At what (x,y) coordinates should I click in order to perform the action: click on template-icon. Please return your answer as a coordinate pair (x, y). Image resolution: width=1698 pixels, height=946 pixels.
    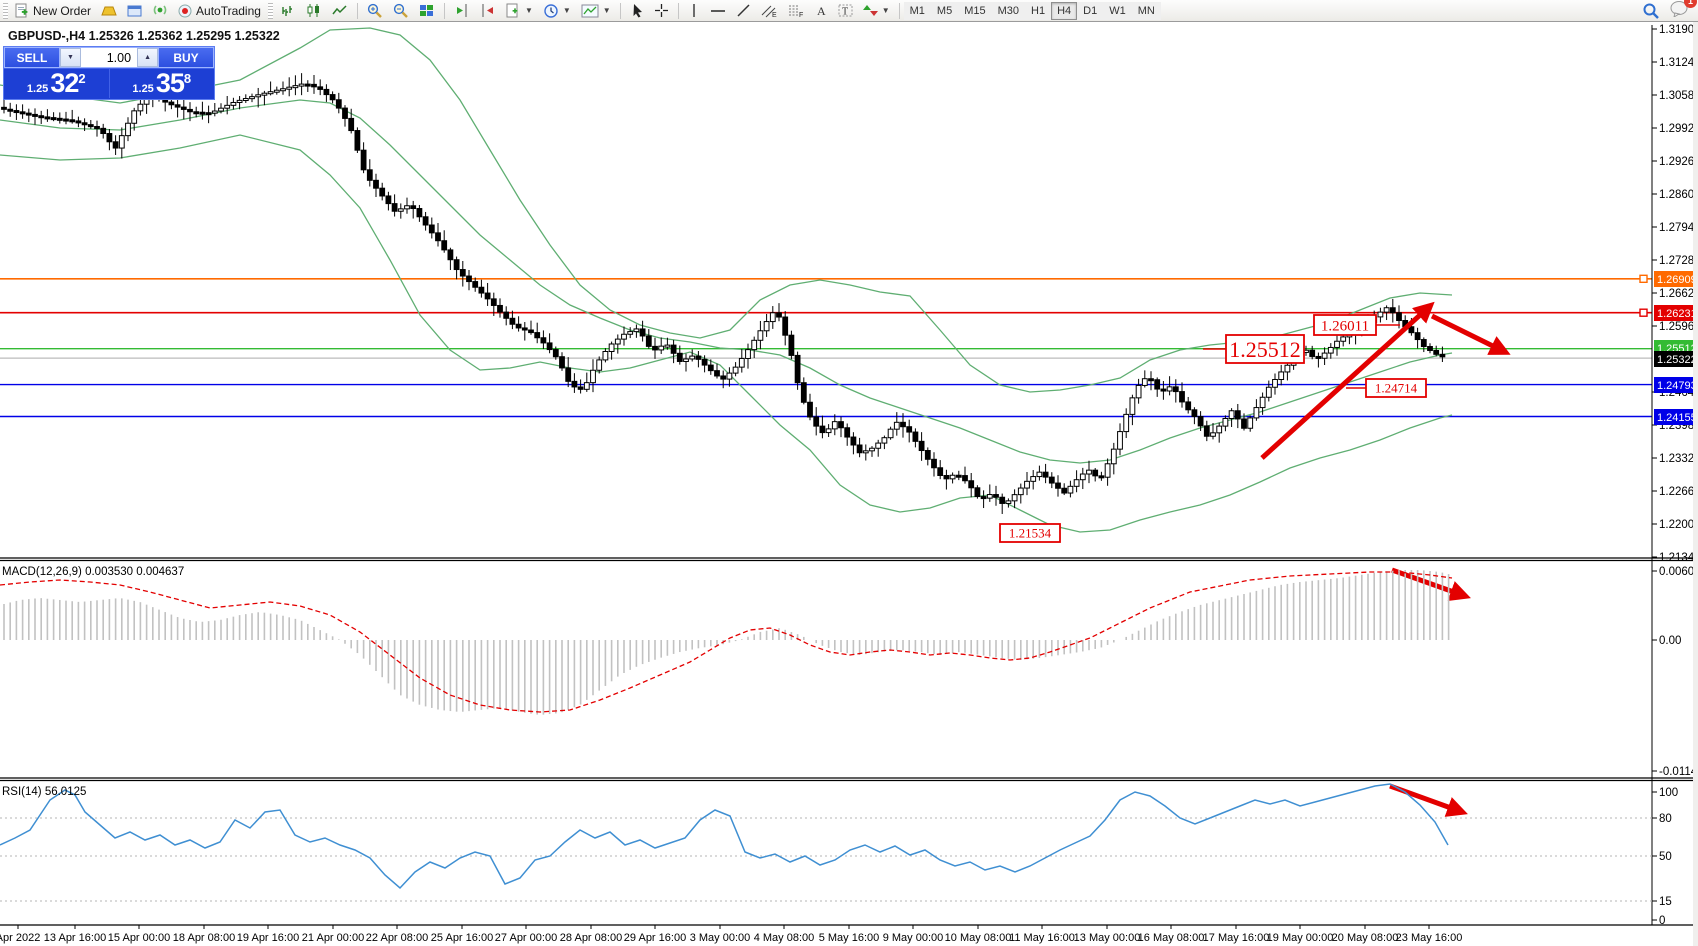
    Looking at the image, I should click on (590, 11).